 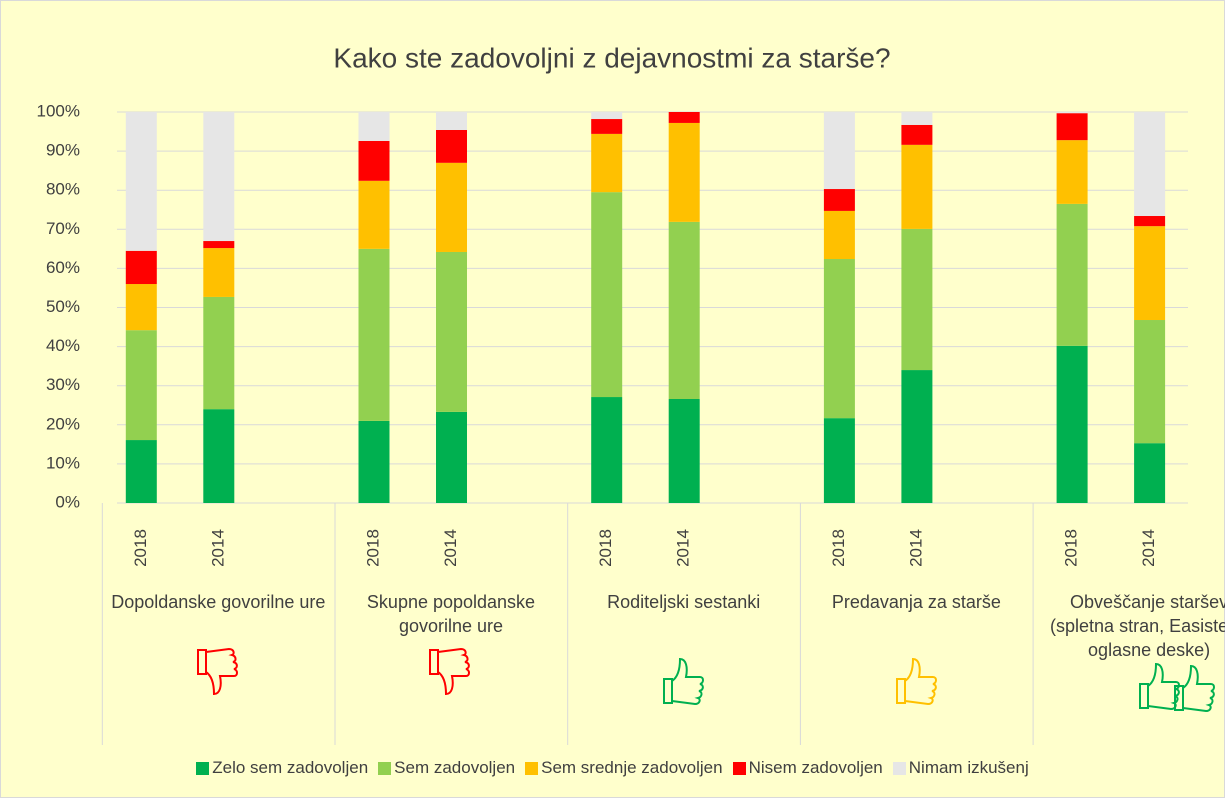 What do you see at coordinates (63, 423) in the screenshot?
I see `y-tick-label: 20%` at bounding box center [63, 423].